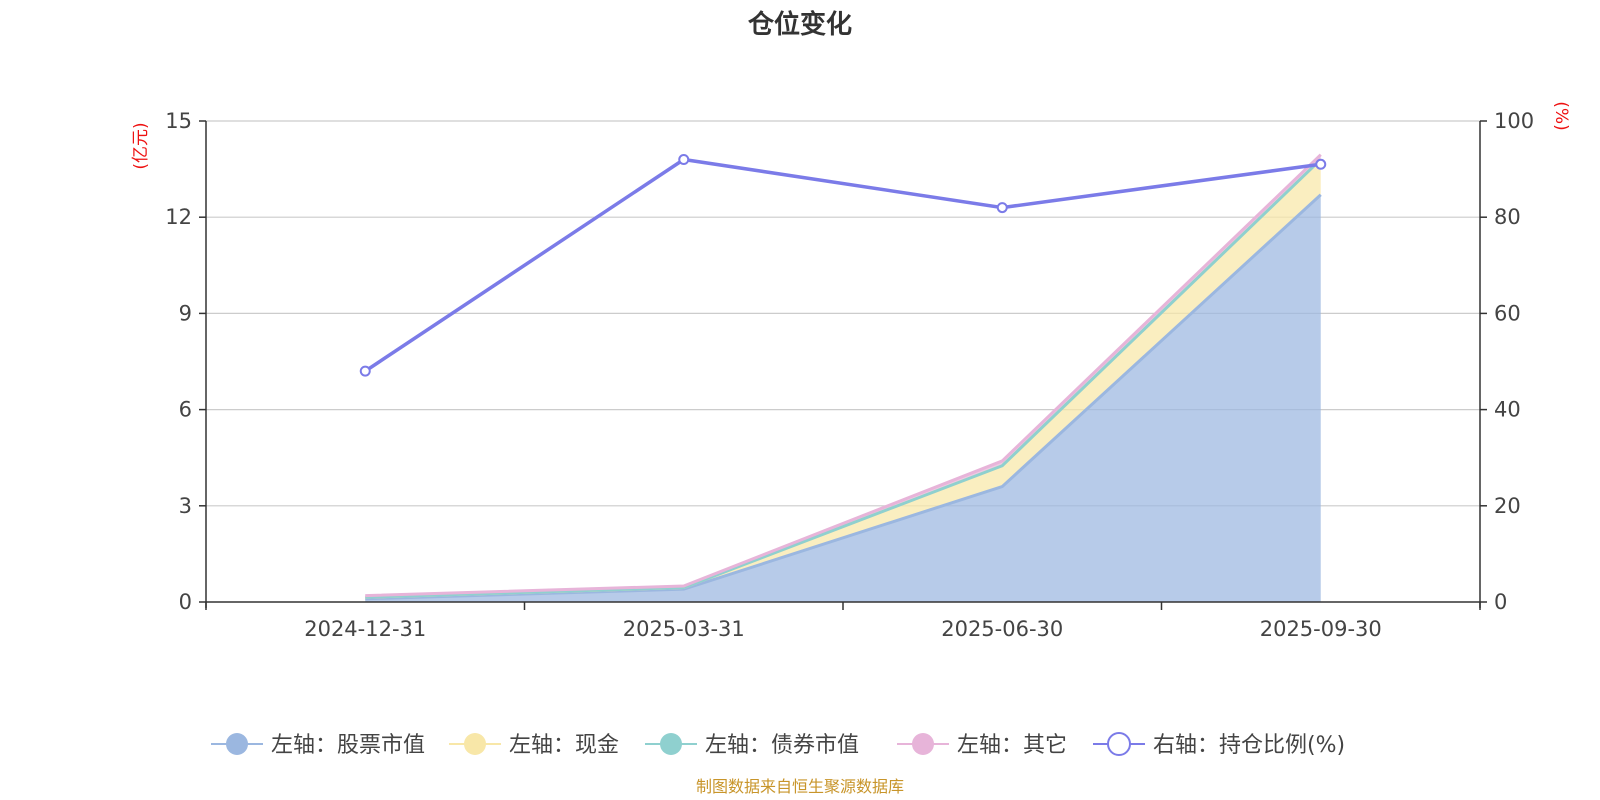 The height and width of the screenshot is (800, 1600). What do you see at coordinates (178, 217) in the screenshot?
I see `left-axis-tick-label: 12` at bounding box center [178, 217].